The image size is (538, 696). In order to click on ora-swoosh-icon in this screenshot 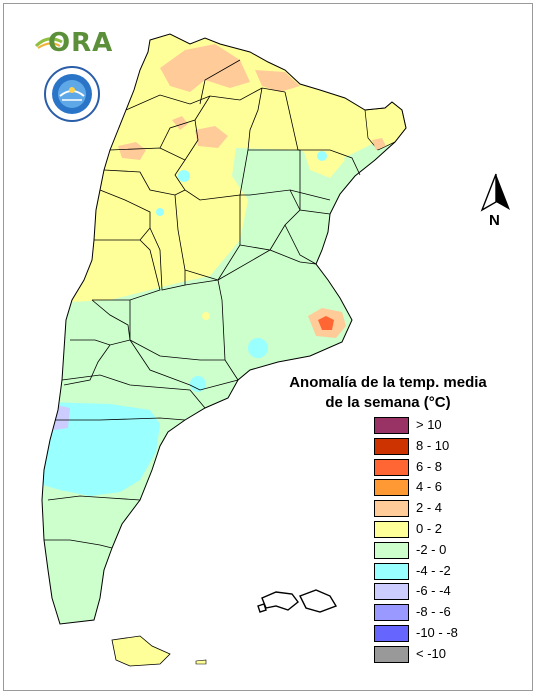, I will do `click(48, 43)`.